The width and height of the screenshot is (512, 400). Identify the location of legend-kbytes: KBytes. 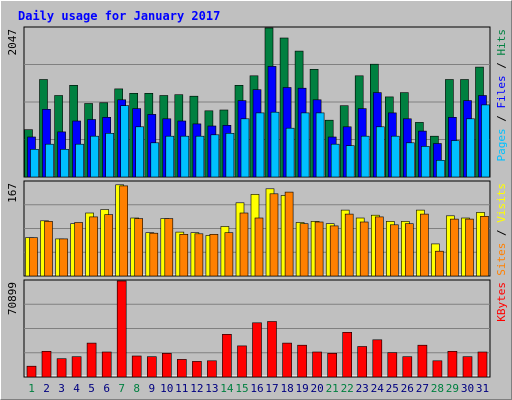
(501, 302).